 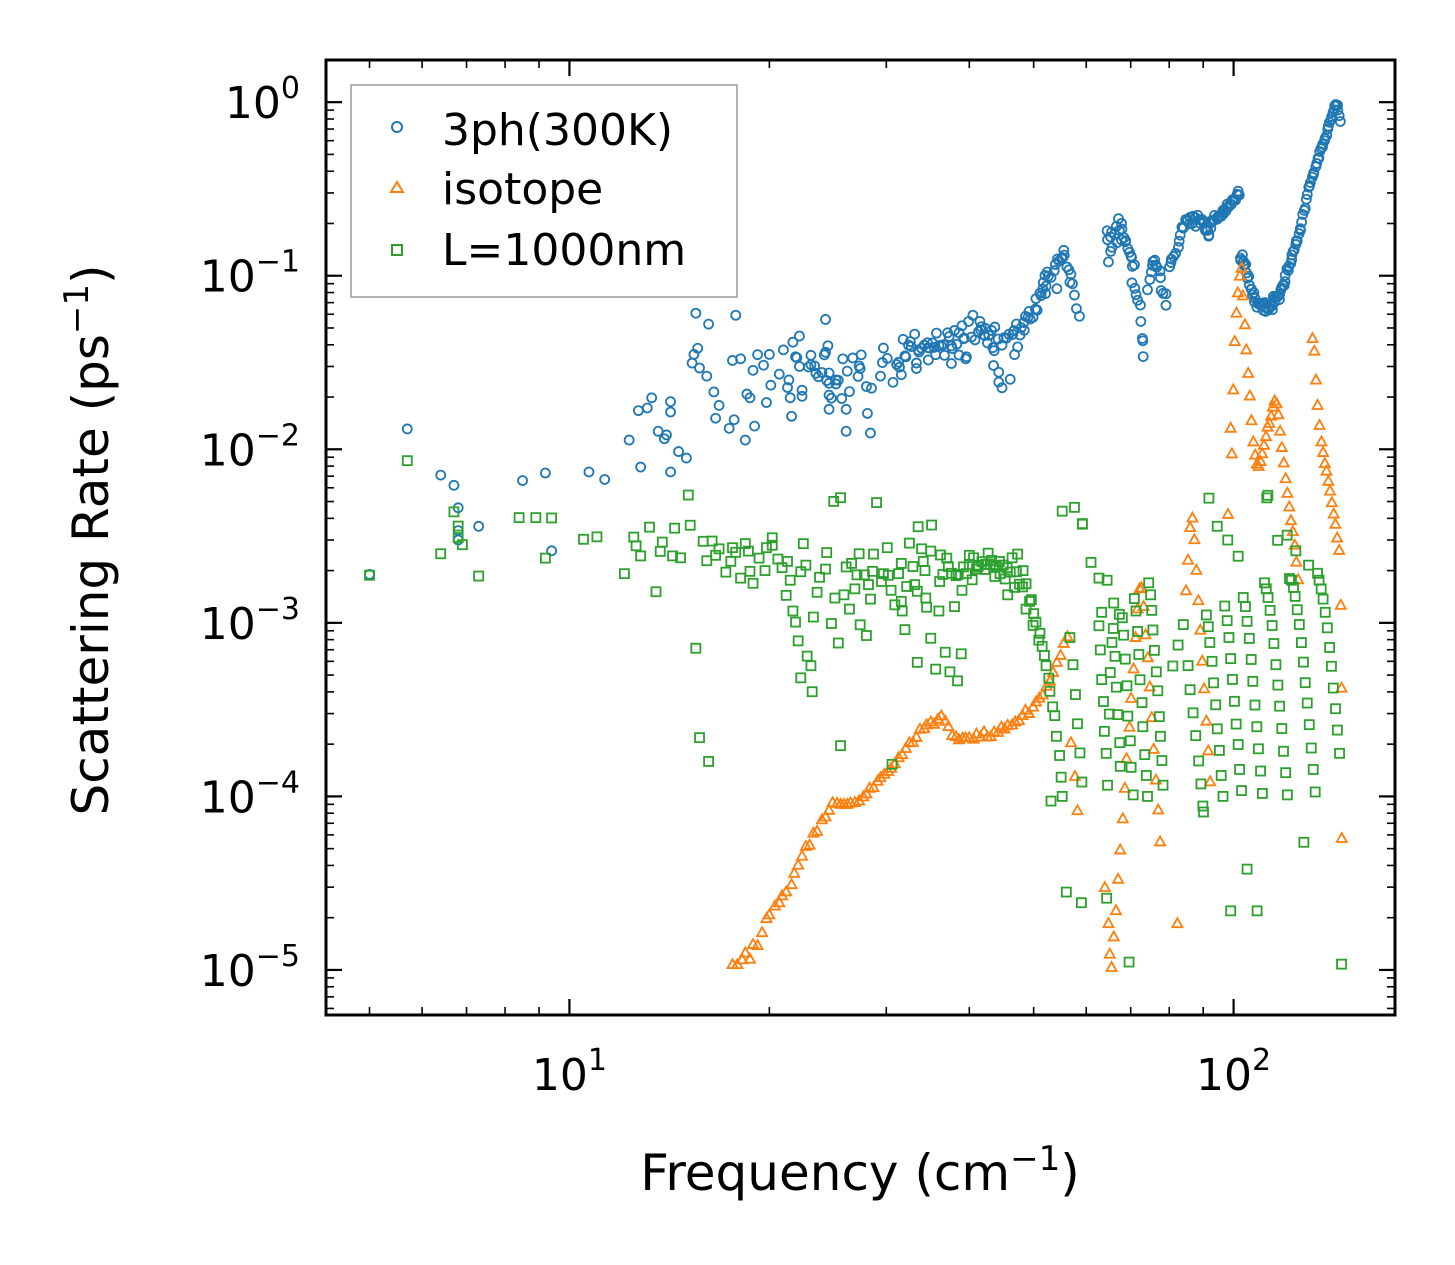 I want to click on y-axis-label: Scattering Rate (ps−1), so click(x=88, y=539).